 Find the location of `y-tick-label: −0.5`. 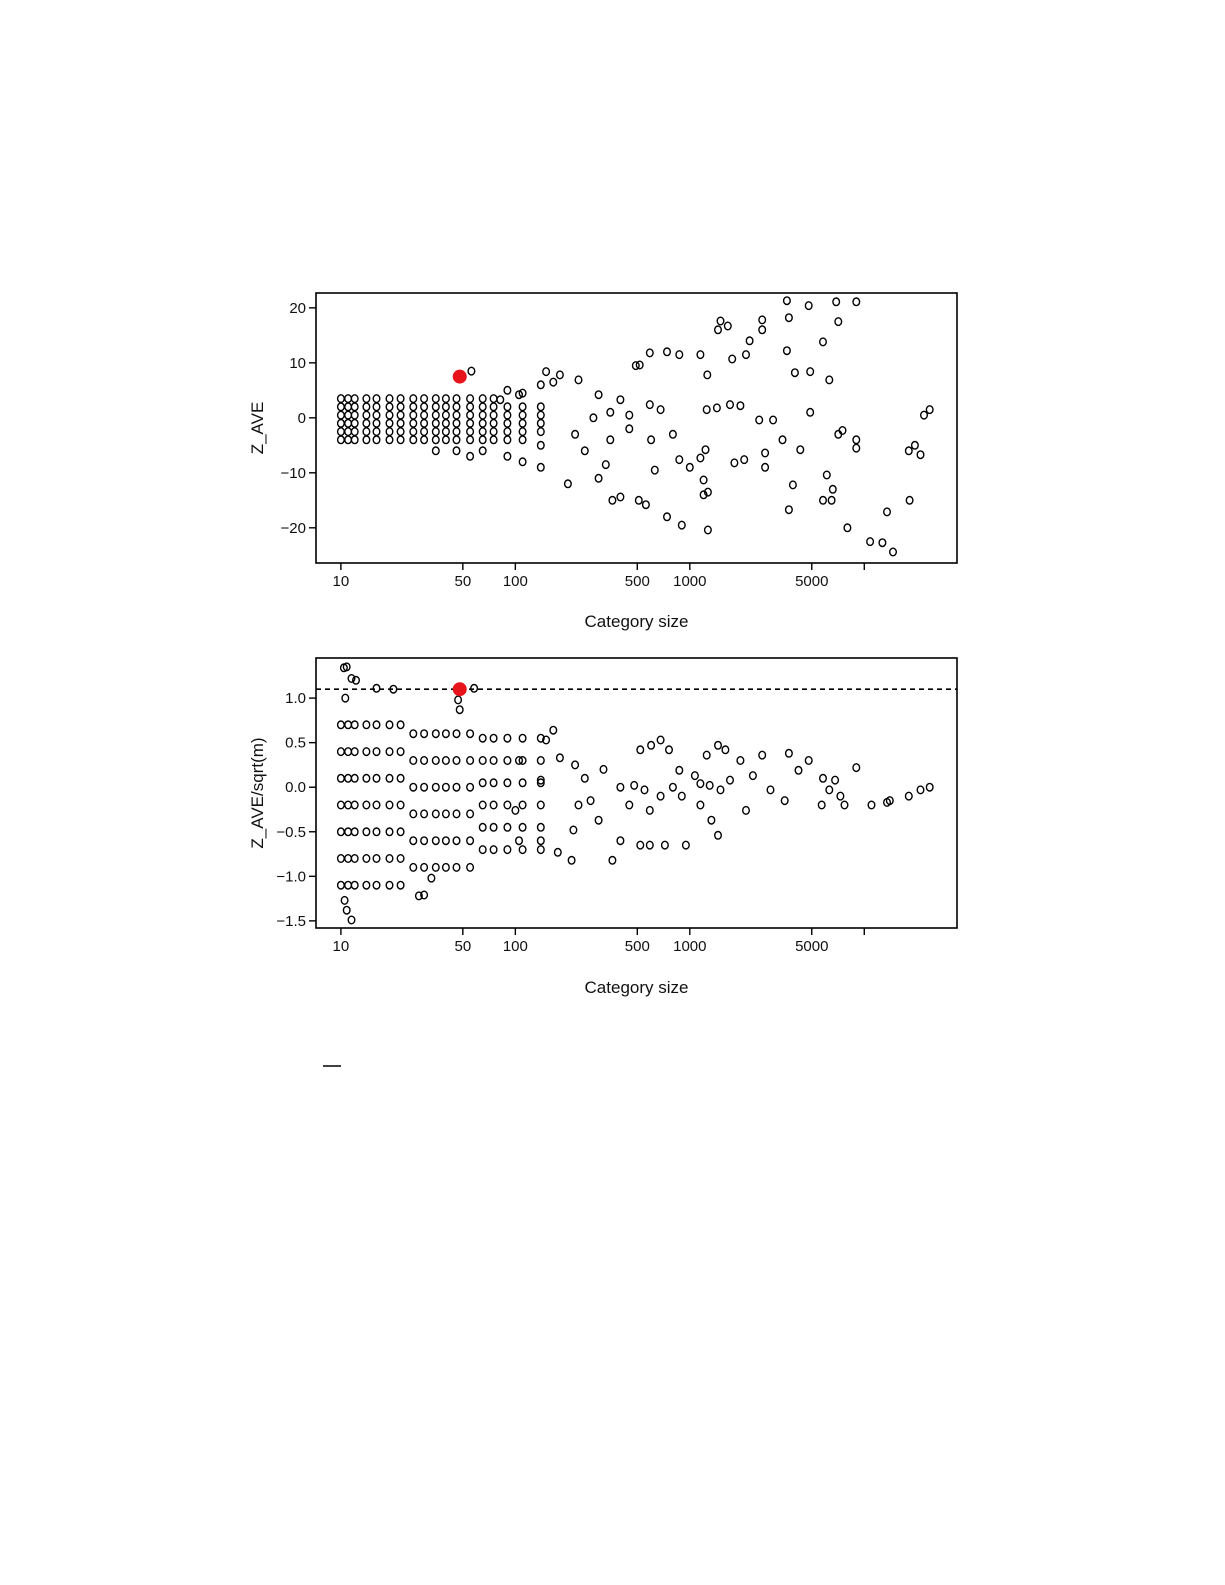

y-tick-label: −0.5 is located at coordinates (291, 832).